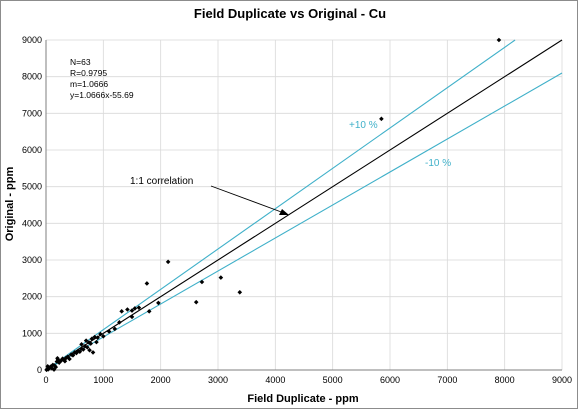 This screenshot has height=409, width=578. Describe the element at coordinates (32, 113) in the screenshot. I see `y-tick-label: 7000` at that location.